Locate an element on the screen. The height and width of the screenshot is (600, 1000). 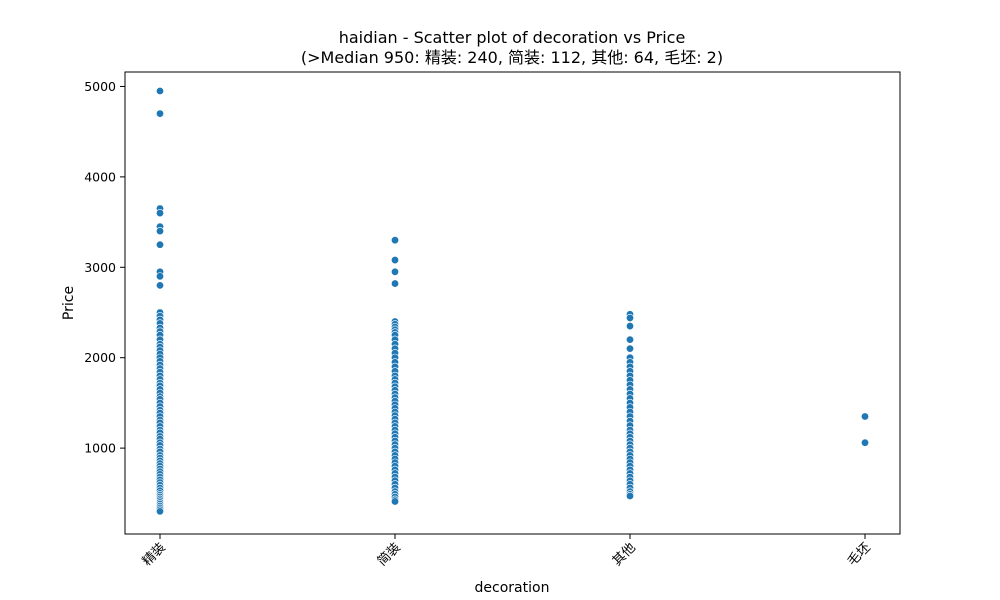
x-tick-label: 精装 is located at coordinates (154, 554).